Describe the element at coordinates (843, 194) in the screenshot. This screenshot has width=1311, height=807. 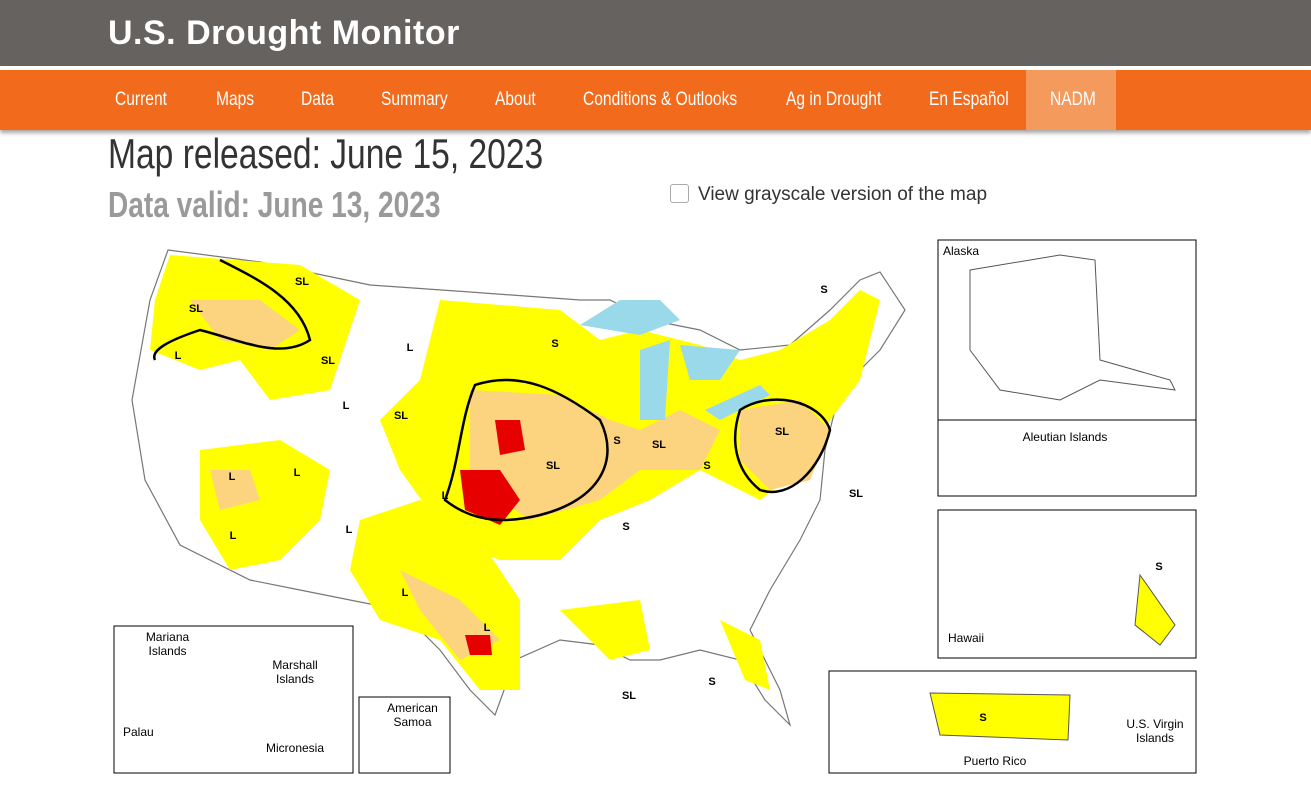
I see `grayscale-label: View grayscale version of the map` at that location.